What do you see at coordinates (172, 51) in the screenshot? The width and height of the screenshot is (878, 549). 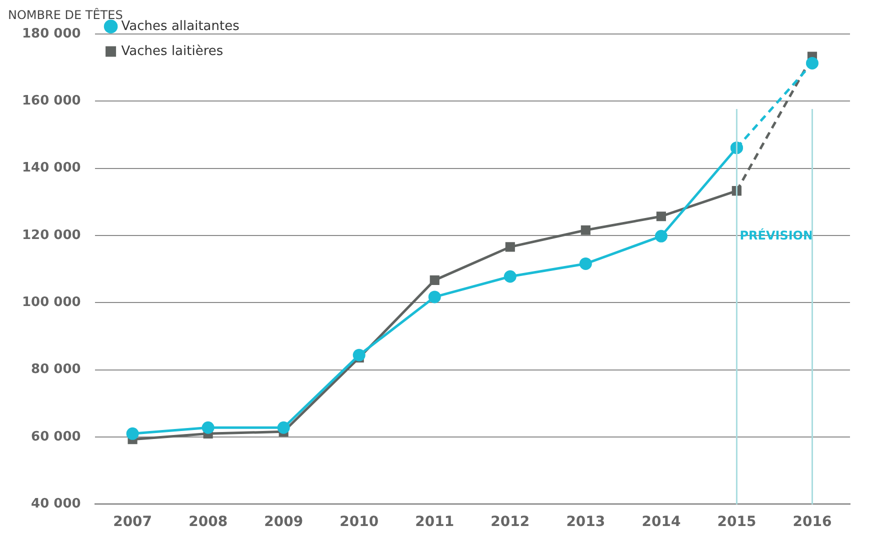 I see `legend-label: Vaches laitières` at bounding box center [172, 51].